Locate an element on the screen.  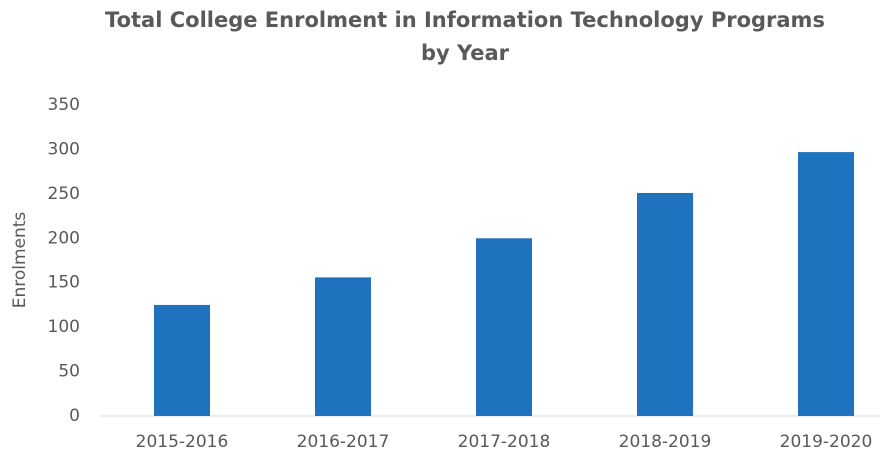
x-tick-label: 2019-2020 is located at coordinates (826, 442).